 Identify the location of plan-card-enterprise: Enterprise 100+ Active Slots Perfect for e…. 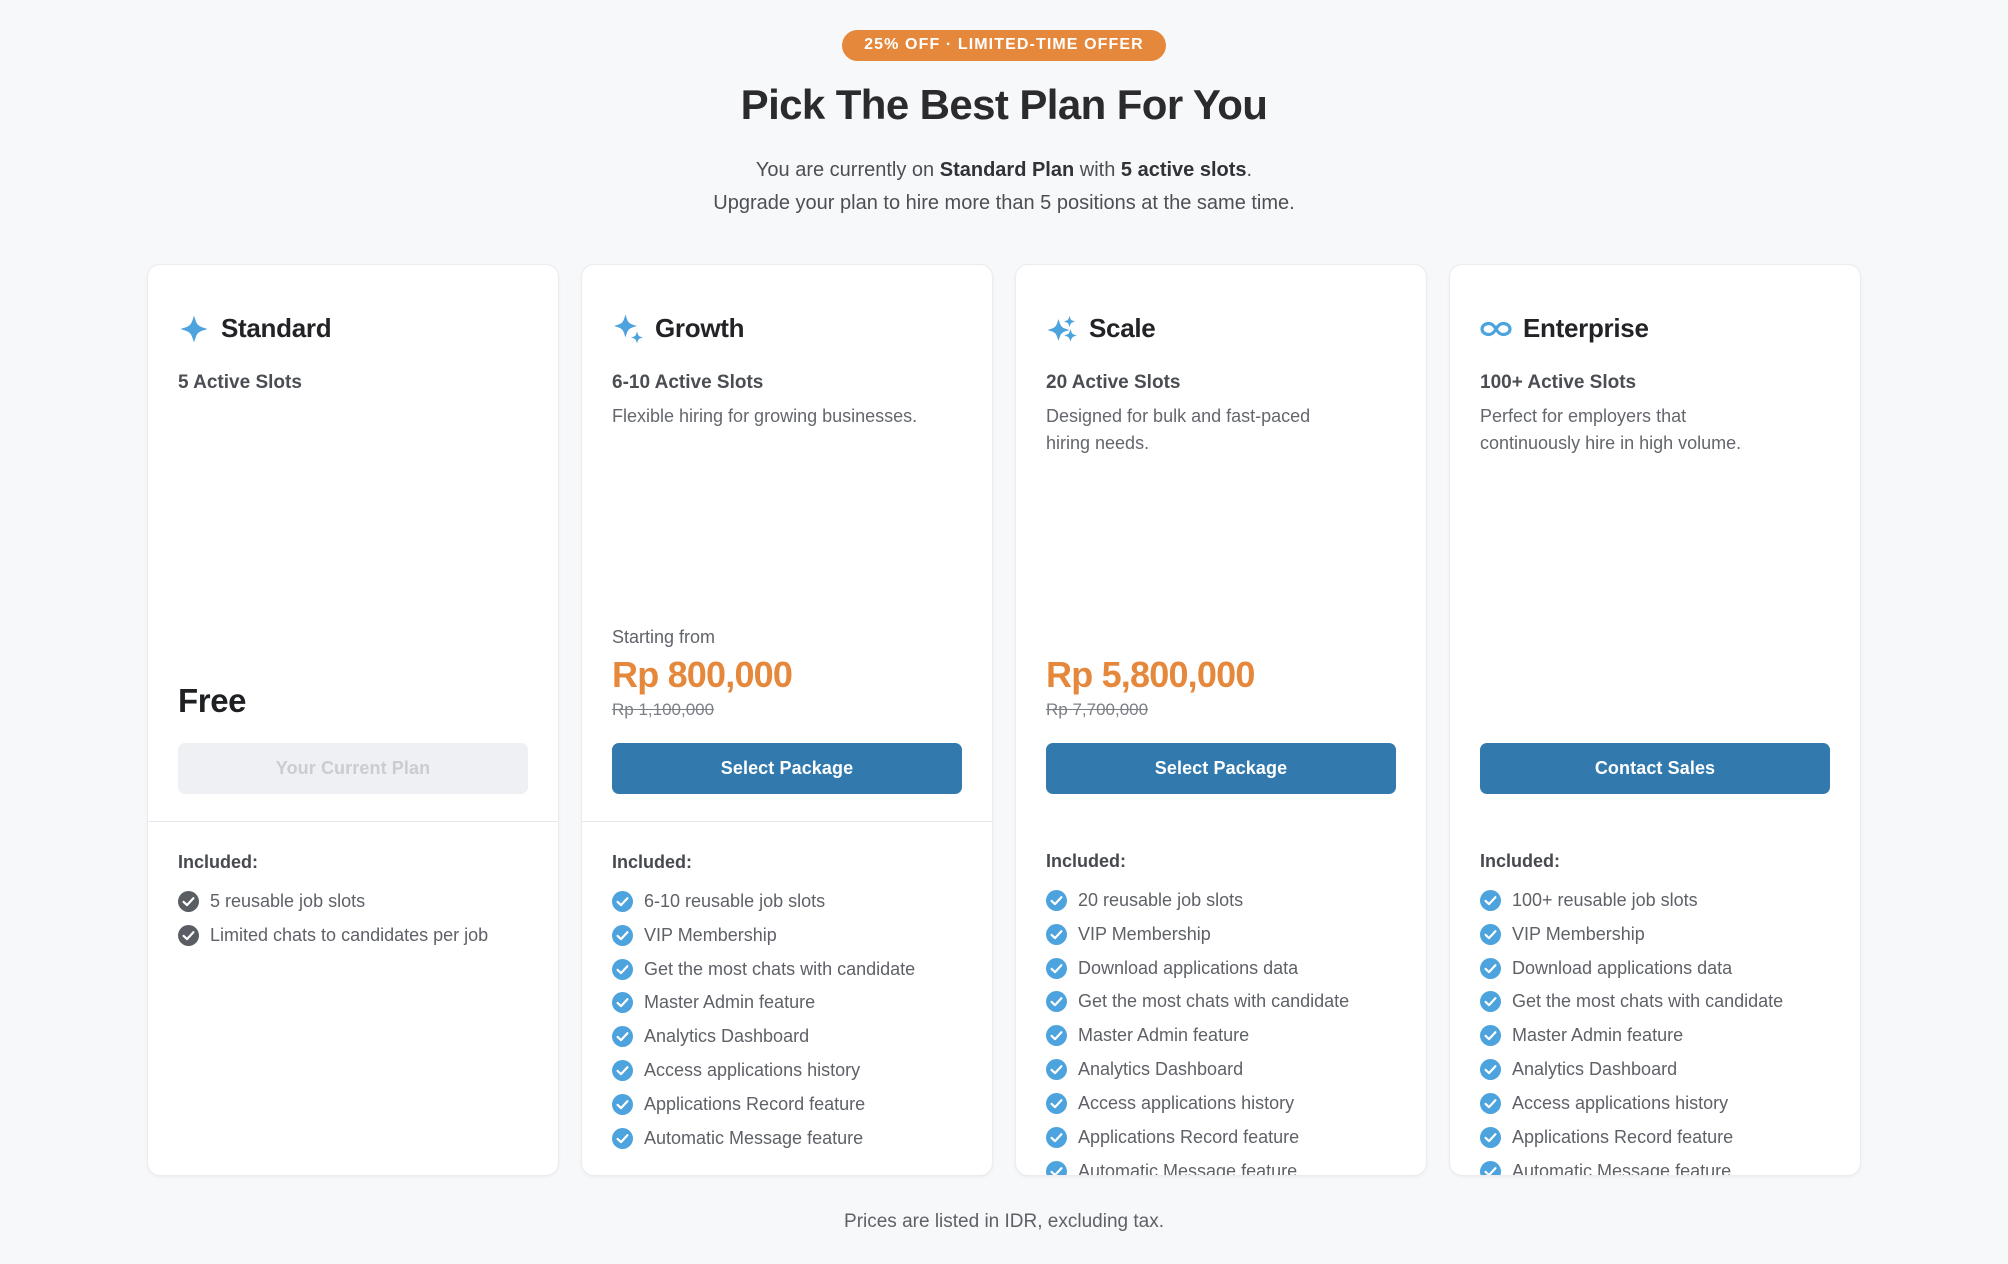
(1655, 719).